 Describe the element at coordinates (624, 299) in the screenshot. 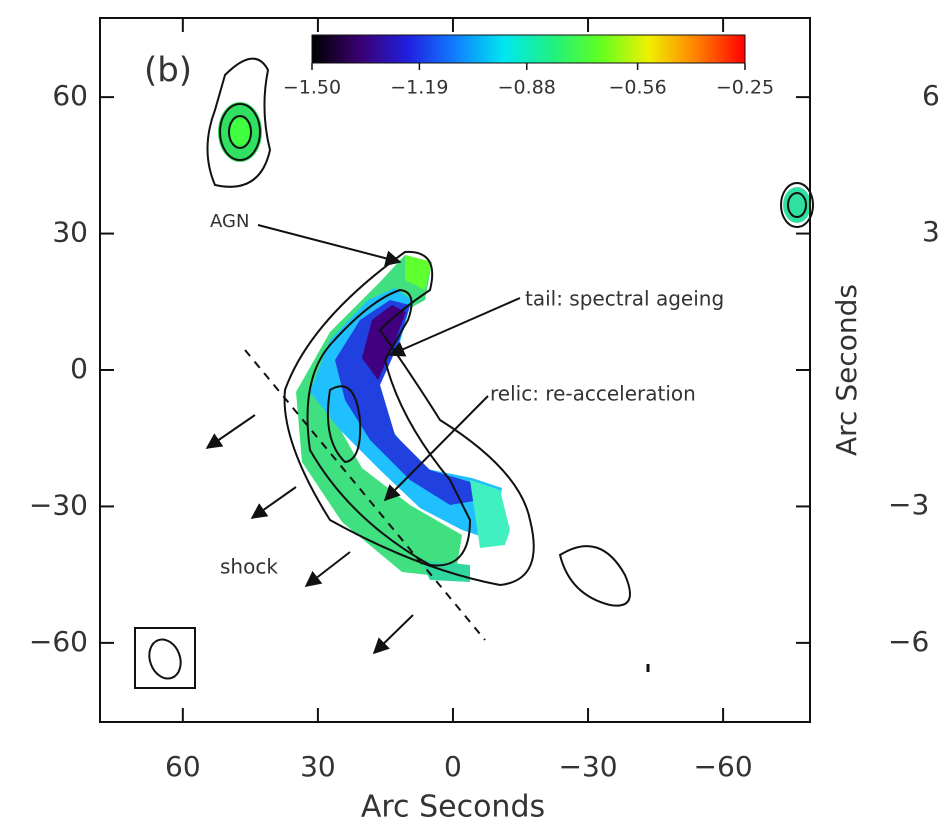

I see `annotation: tail: spectral ageing` at that location.